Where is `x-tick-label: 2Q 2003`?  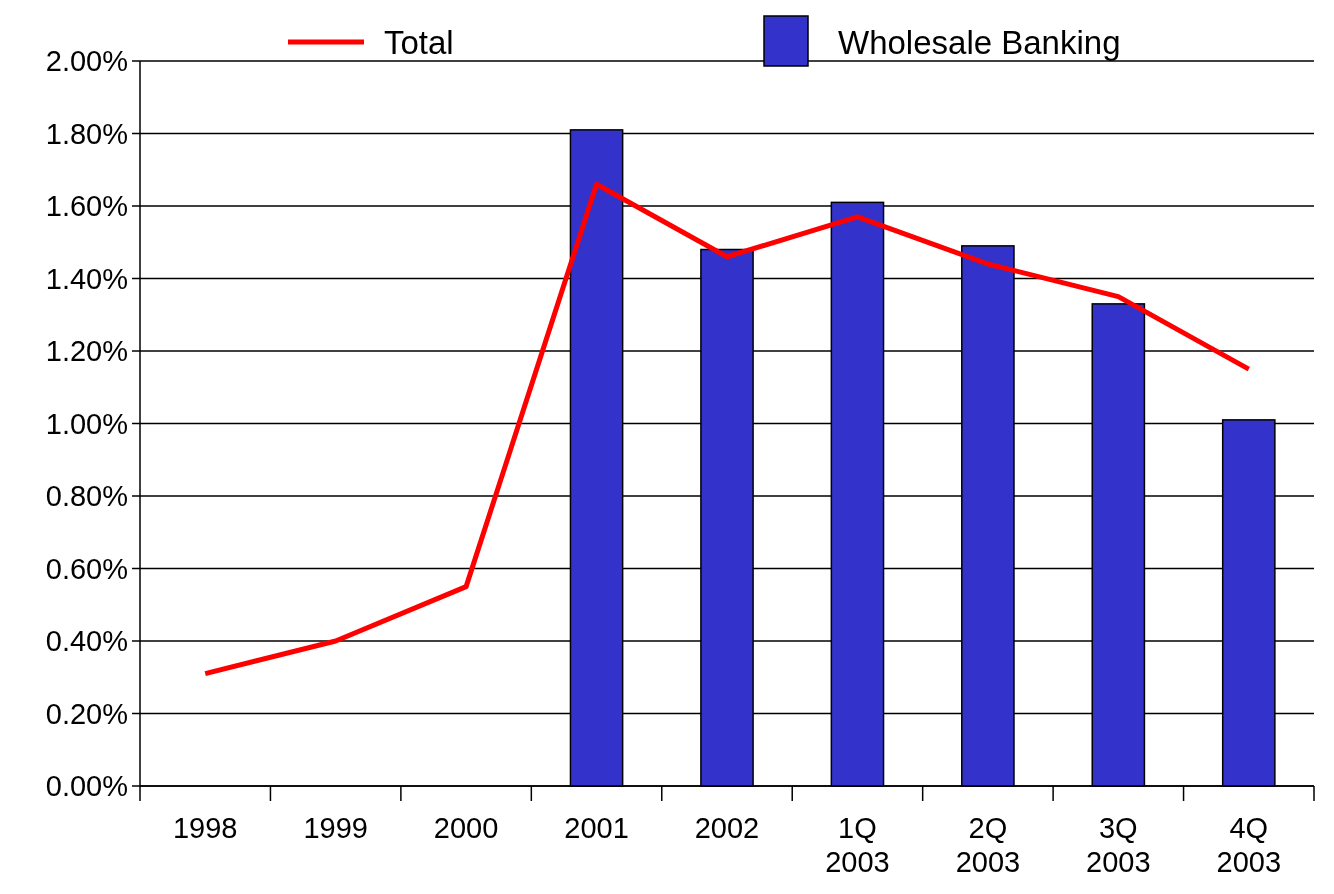
x-tick-label: 2Q 2003 is located at coordinates (988, 845).